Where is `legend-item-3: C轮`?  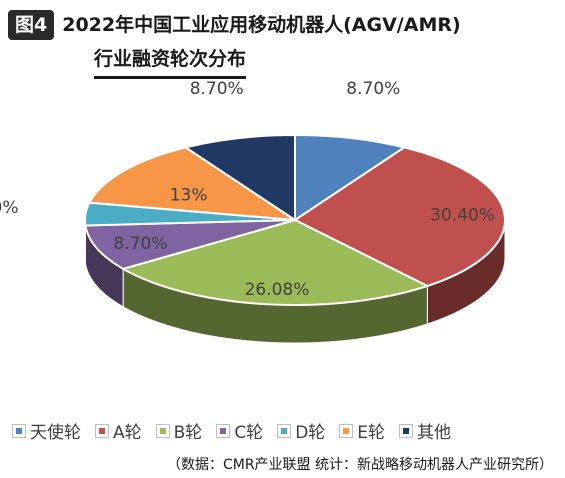
legend-item-3: C轮 is located at coordinates (239, 430).